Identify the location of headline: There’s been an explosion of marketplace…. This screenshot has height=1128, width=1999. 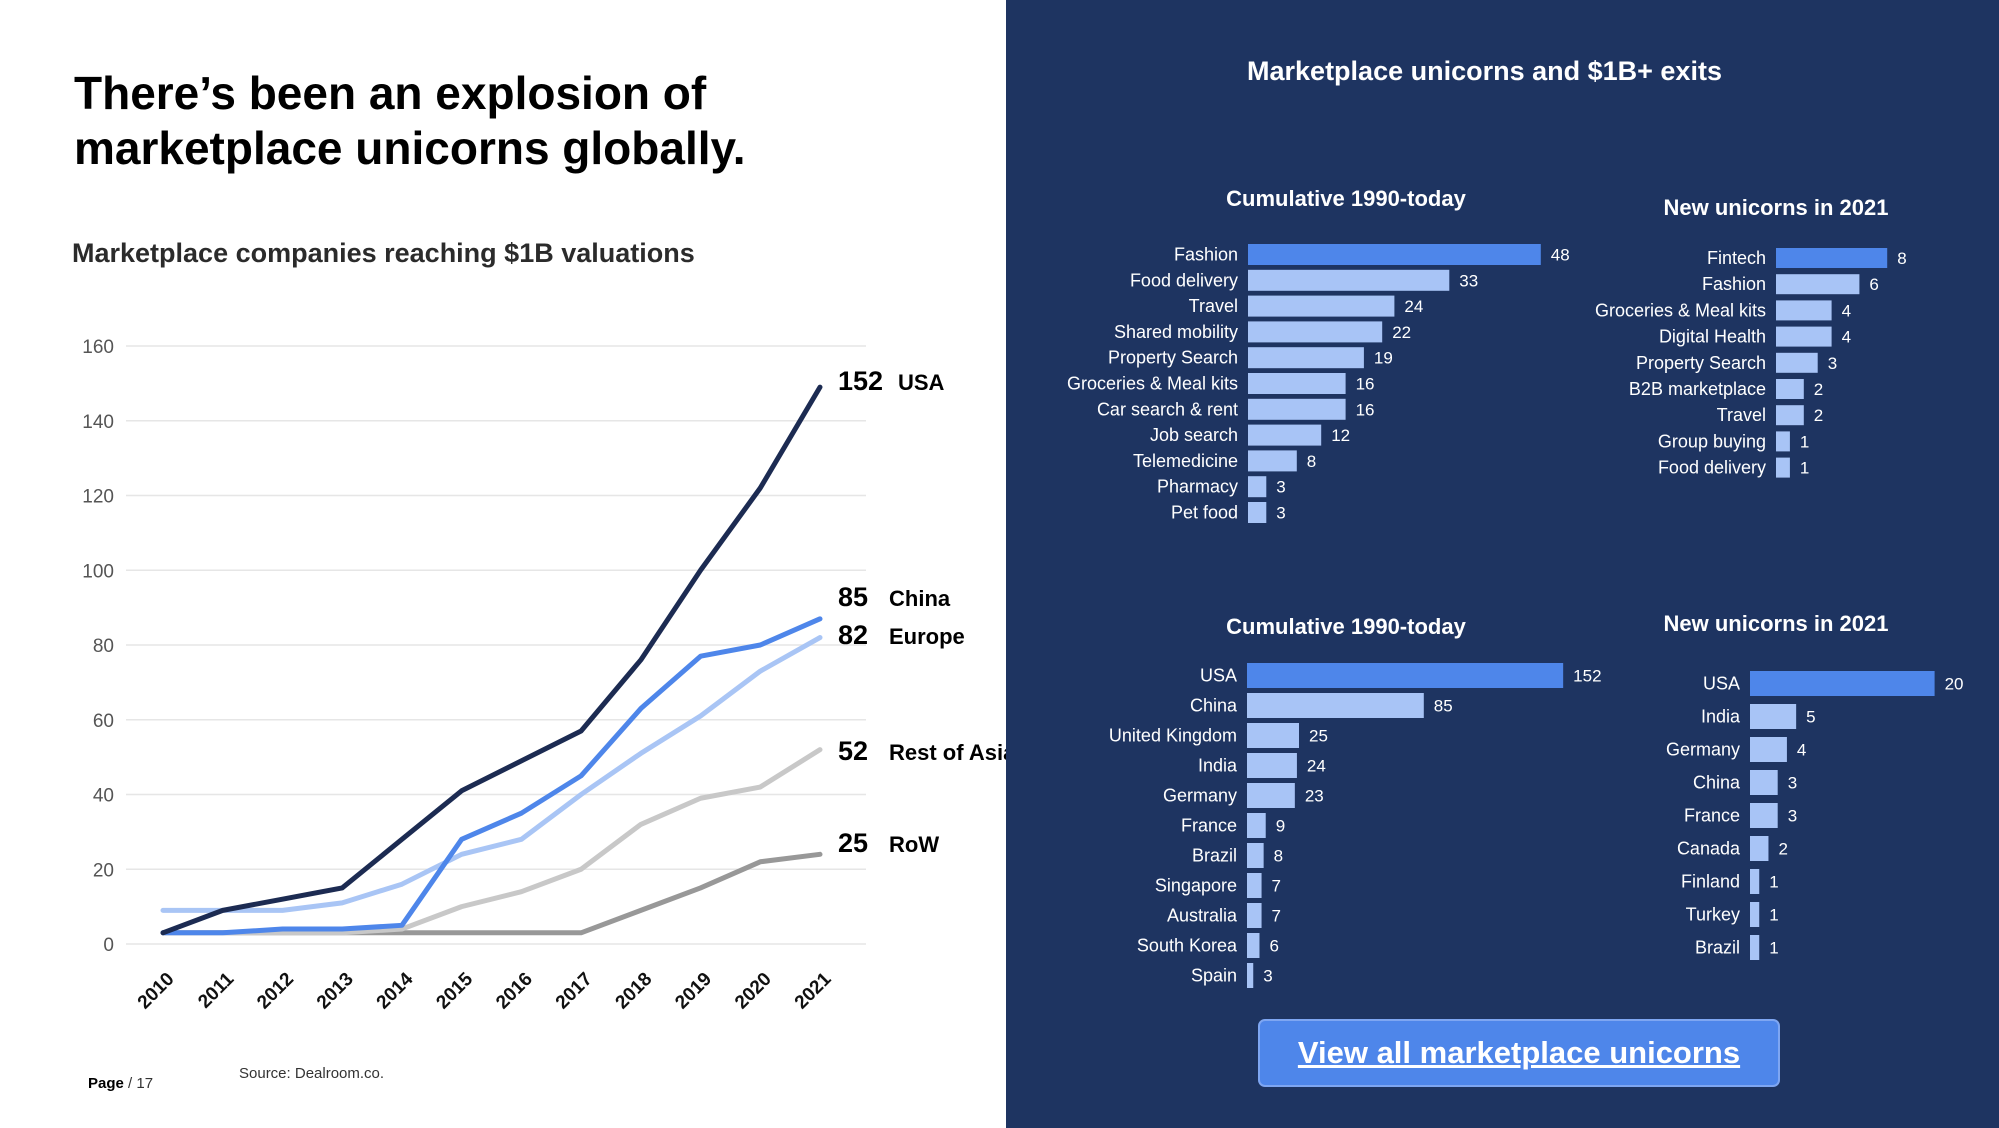
(410, 120).